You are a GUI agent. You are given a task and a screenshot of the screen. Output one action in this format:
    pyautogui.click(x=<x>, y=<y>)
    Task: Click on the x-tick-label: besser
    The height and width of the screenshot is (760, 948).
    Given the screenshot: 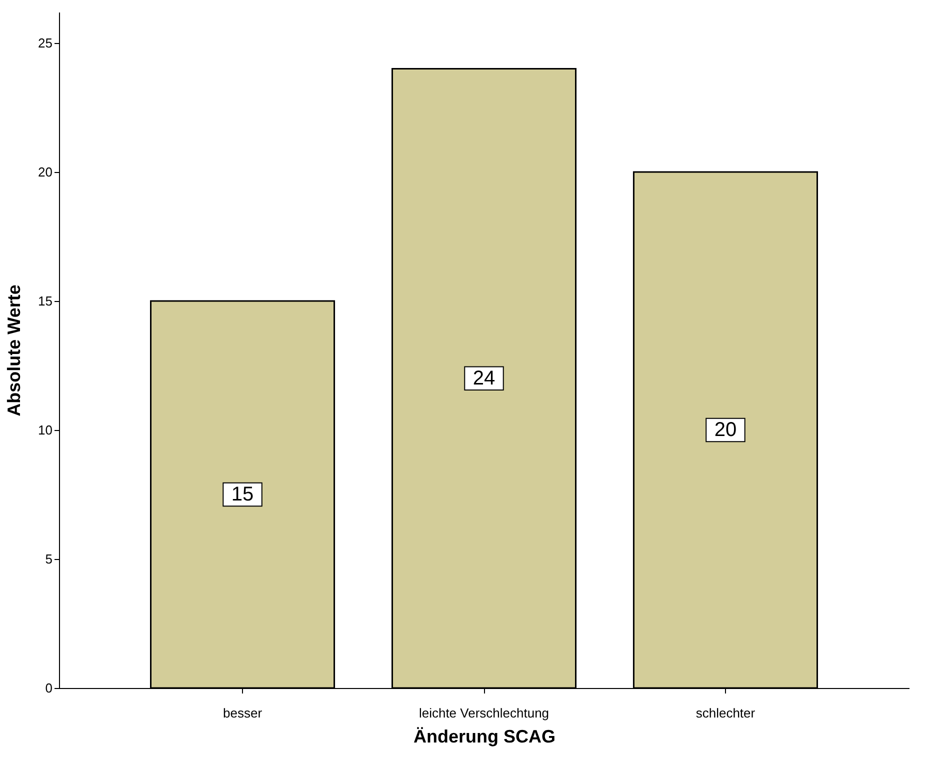 What is the action you would take?
    pyautogui.click(x=243, y=713)
    